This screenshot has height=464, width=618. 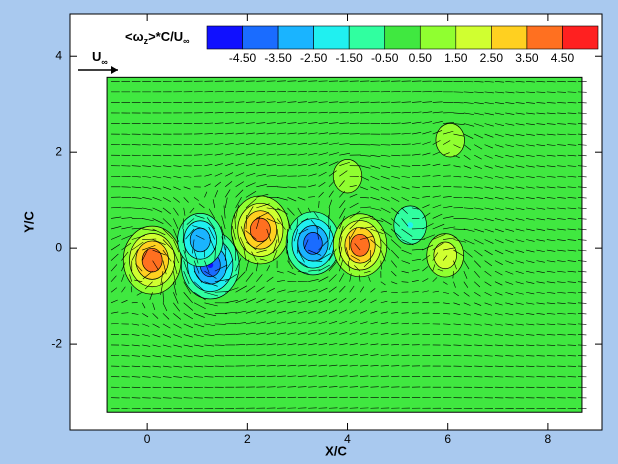 What do you see at coordinates (295, 37) in the screenshot?
I see `colorbar-swatch` at bounding box center [295, 37].